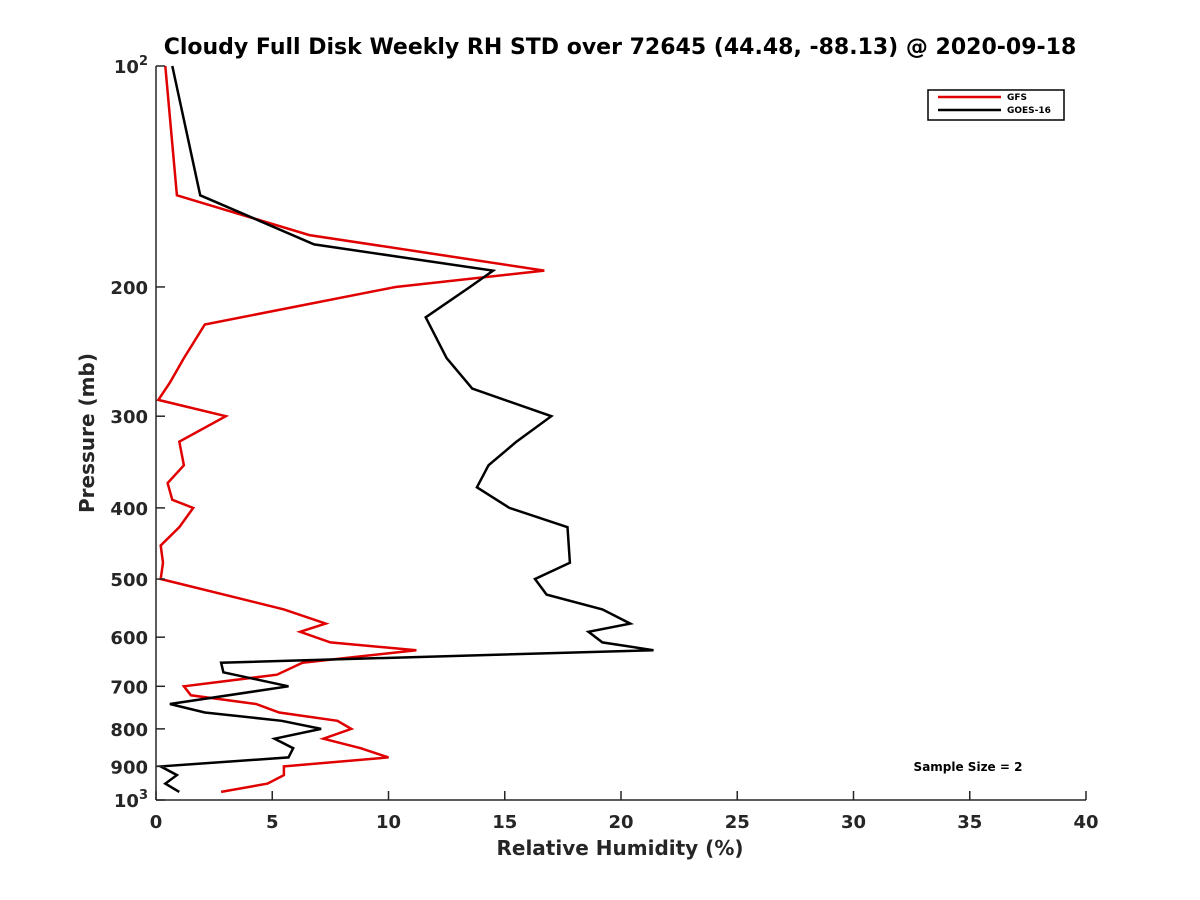  Describe the element at coordinates (968, 767) in the screenshot. I see `sample-size-annotation: Sample Size = 2` at that location.